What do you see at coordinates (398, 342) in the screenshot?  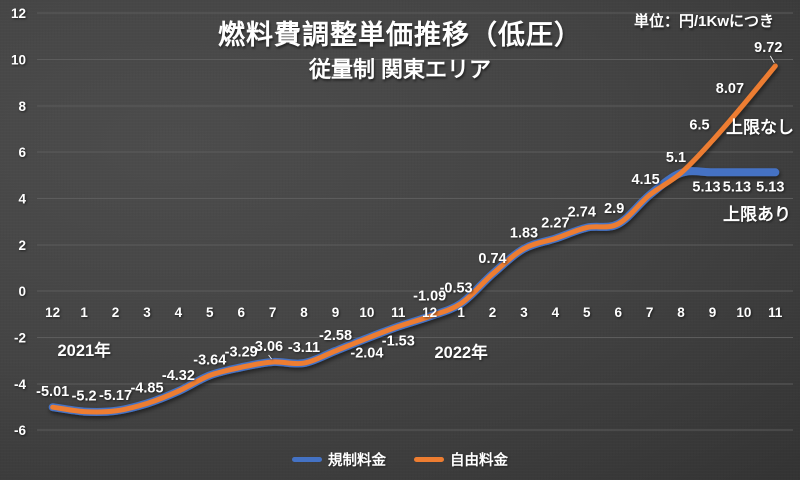 I see `data-label: -1.53` at bounding box center [398, 342].